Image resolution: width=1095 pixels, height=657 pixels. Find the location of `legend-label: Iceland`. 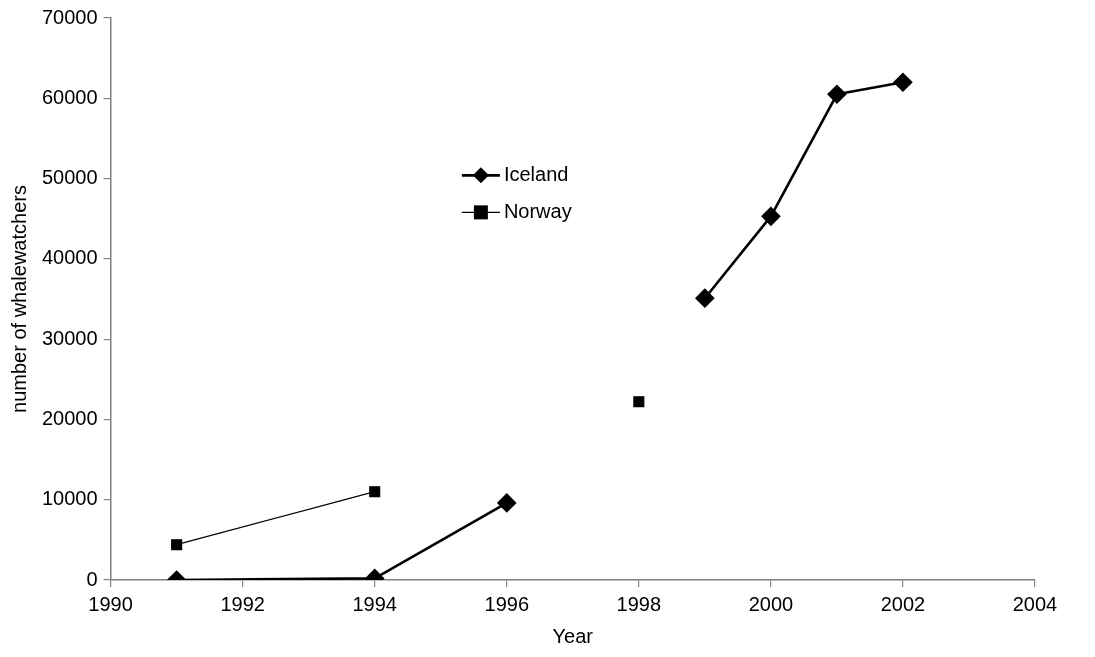

legend-label: Iceland is located at coordinates (536, 173).